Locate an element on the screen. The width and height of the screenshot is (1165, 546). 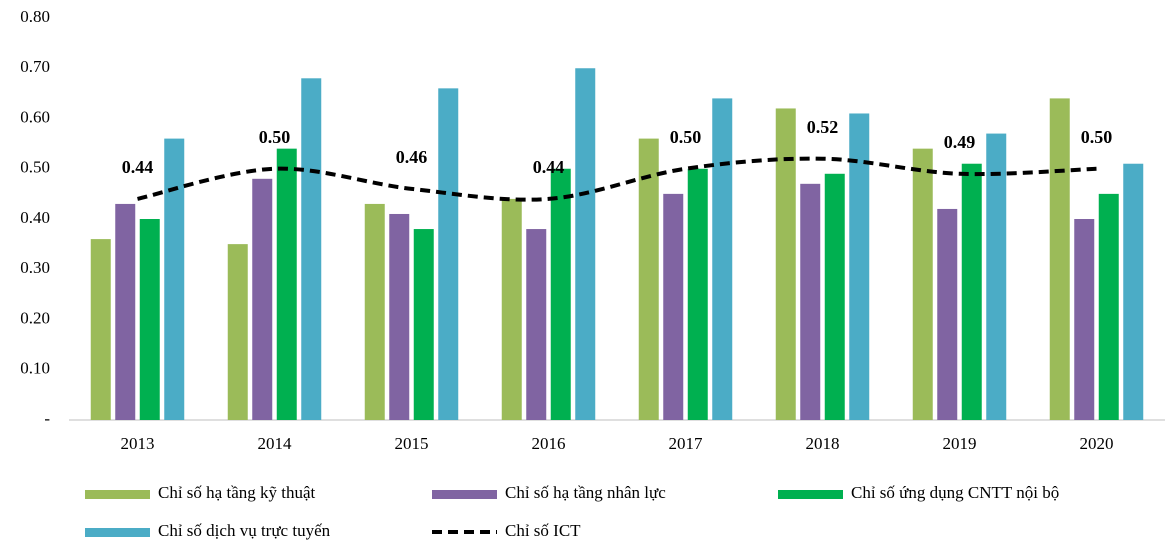
legend-label: Chỉ số ICT is located at coordinates (543, 530).